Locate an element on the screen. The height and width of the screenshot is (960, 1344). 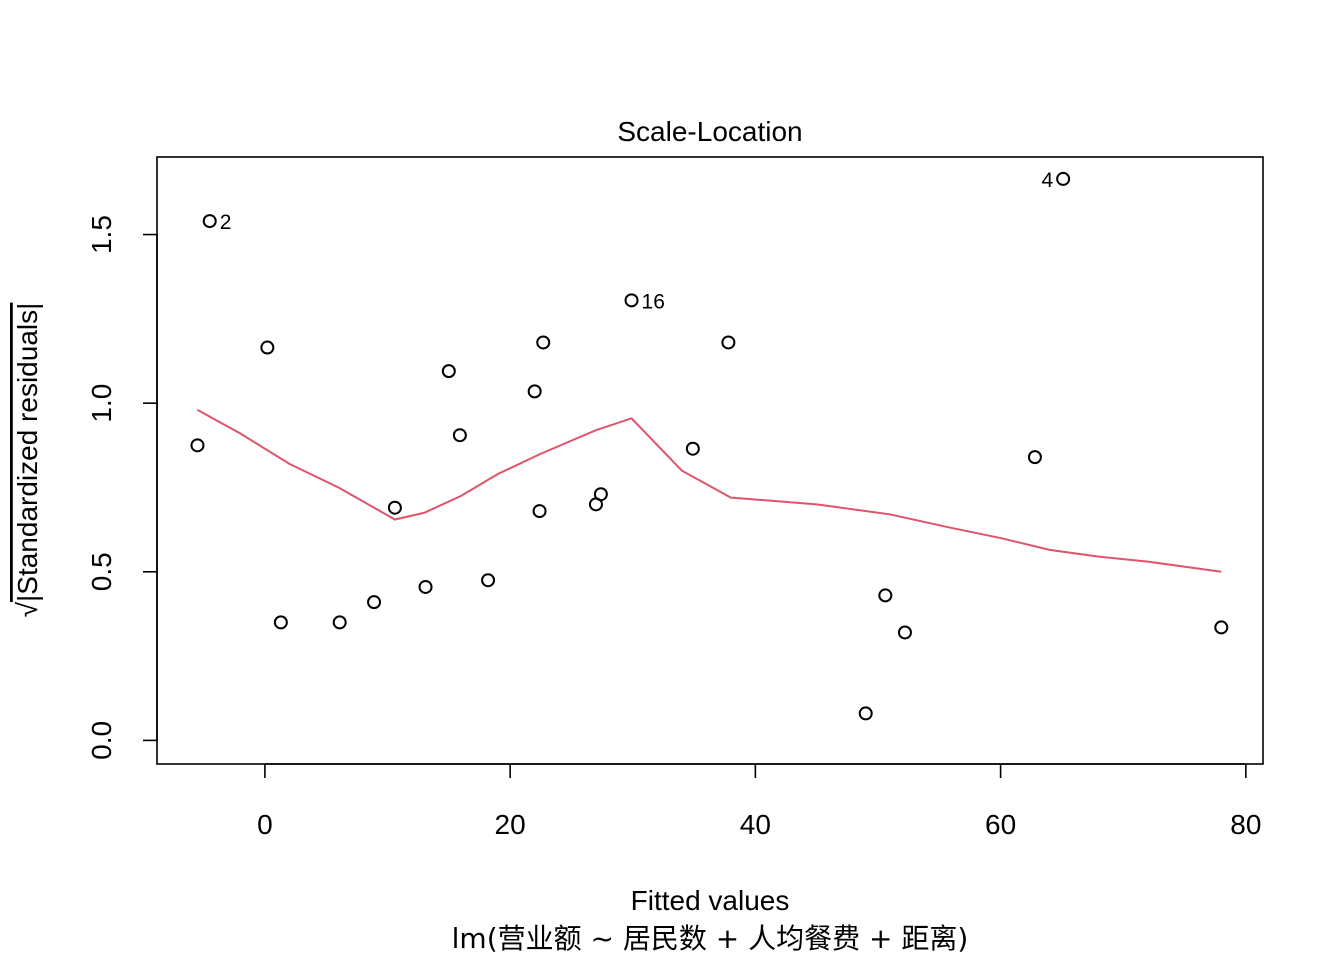
y-axis-label: √|Standardized residuals| is located at coordinates (27, 460).